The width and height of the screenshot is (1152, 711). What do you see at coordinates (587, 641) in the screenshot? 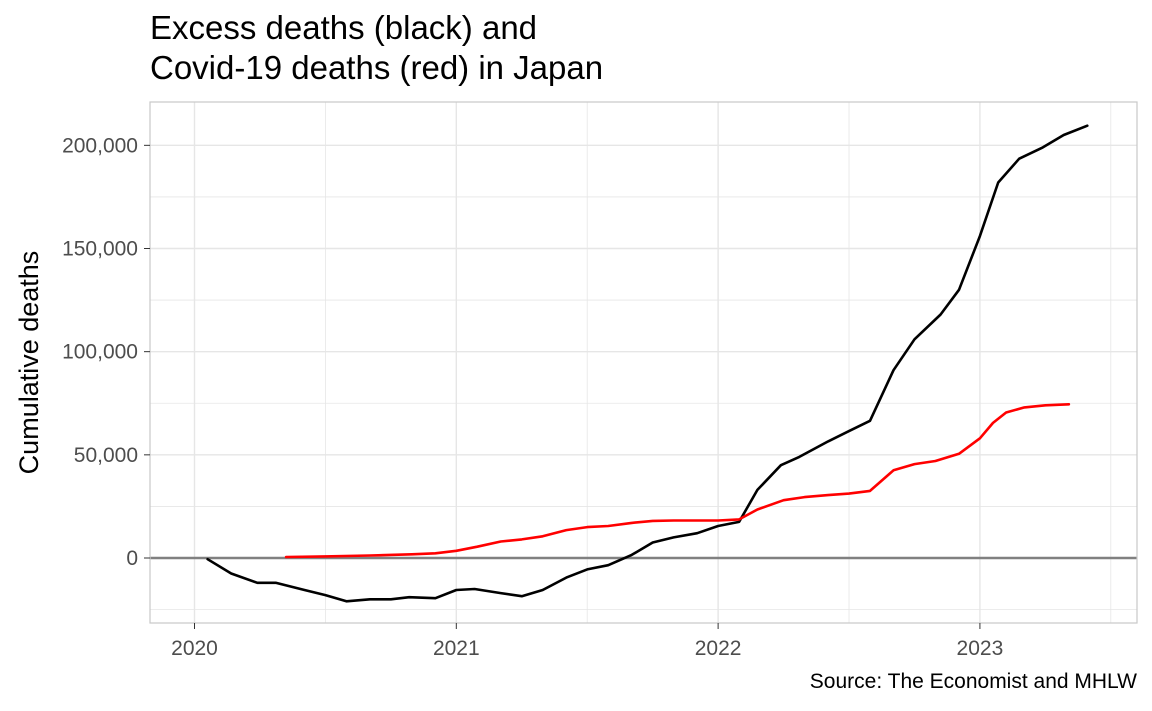
I see `x-axis-ticks: 2020 2021 2022 2023` at bounding box center [587, 641].